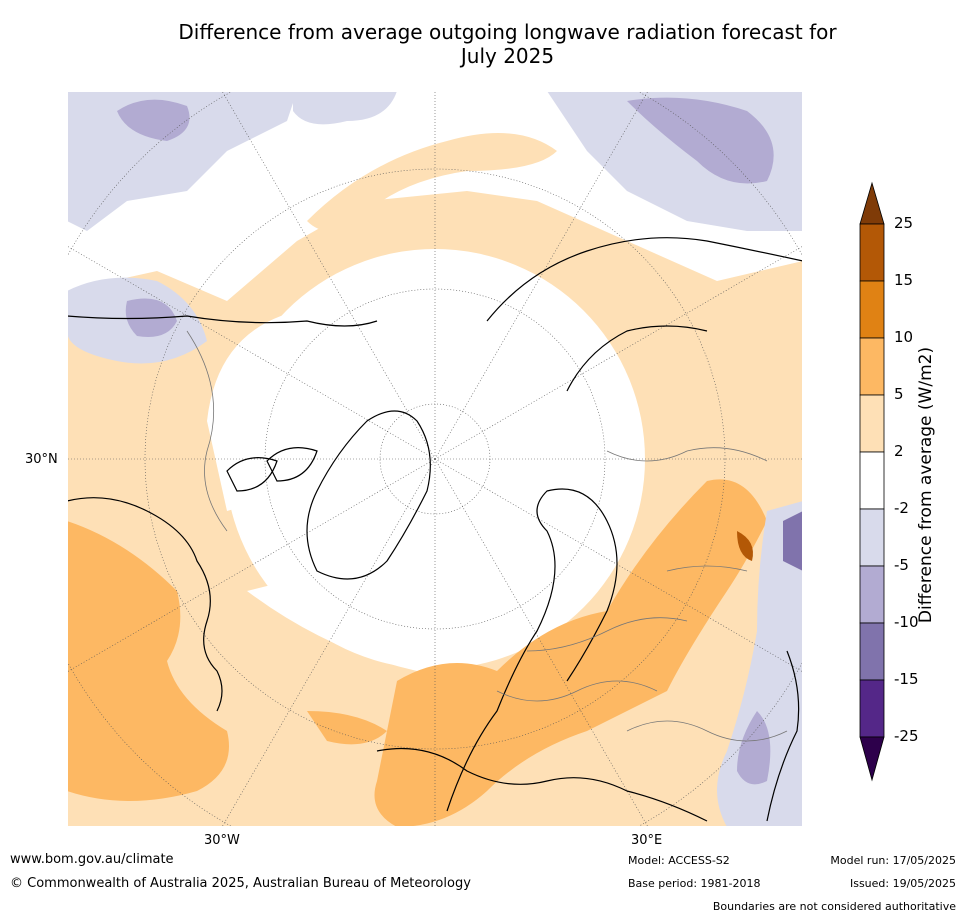  I want to click on lon-label-30e: 30°E, so click(647, 840).